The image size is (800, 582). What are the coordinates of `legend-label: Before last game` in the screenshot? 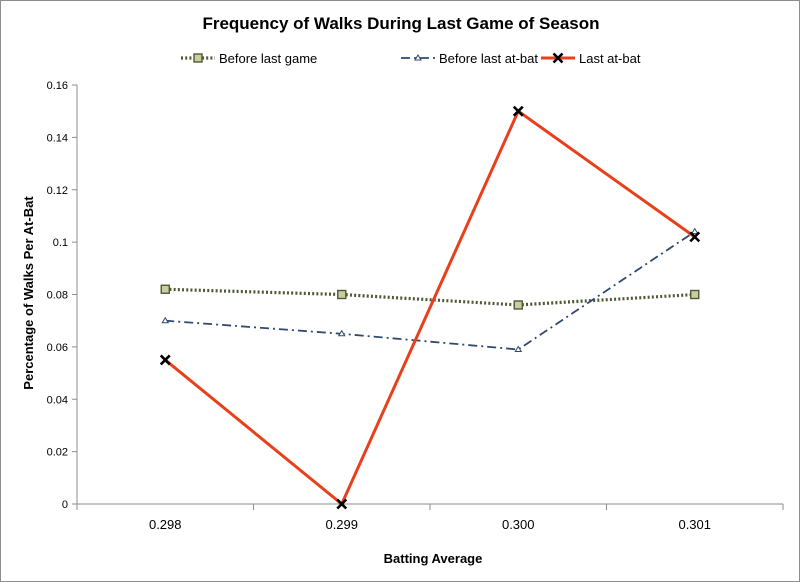 It's located at (268, 58).